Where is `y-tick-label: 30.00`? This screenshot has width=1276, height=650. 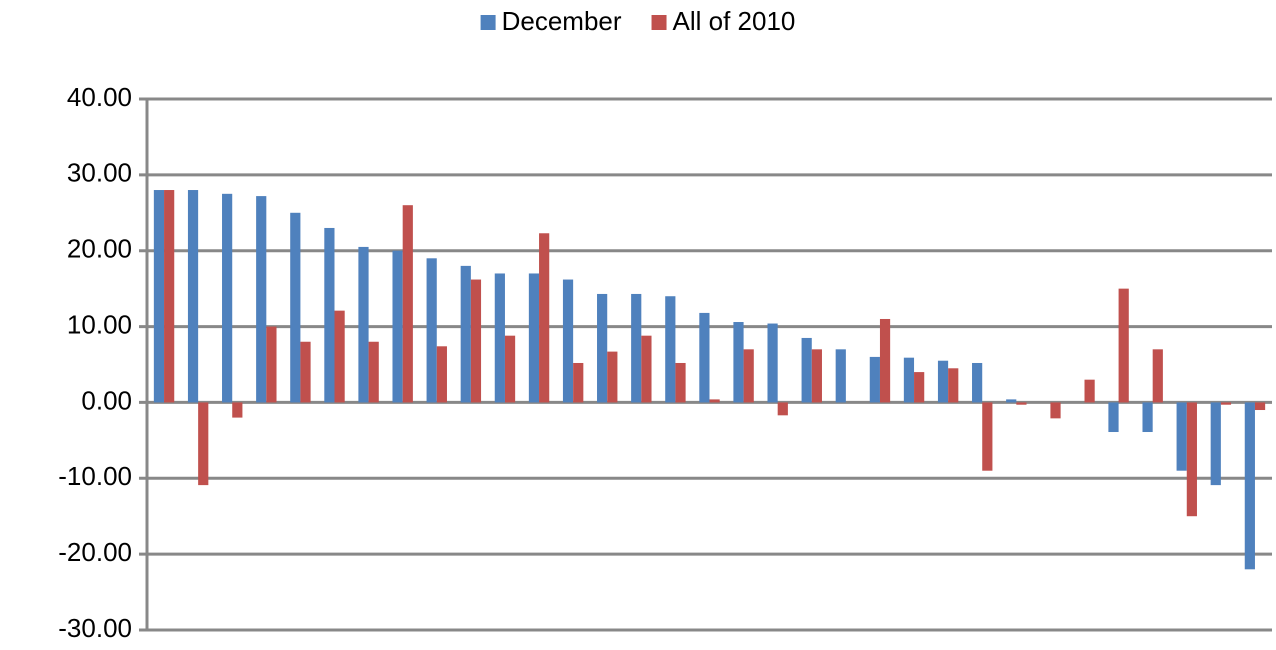
y-tick-label: 30.00 is located at coordinates (99, 173).